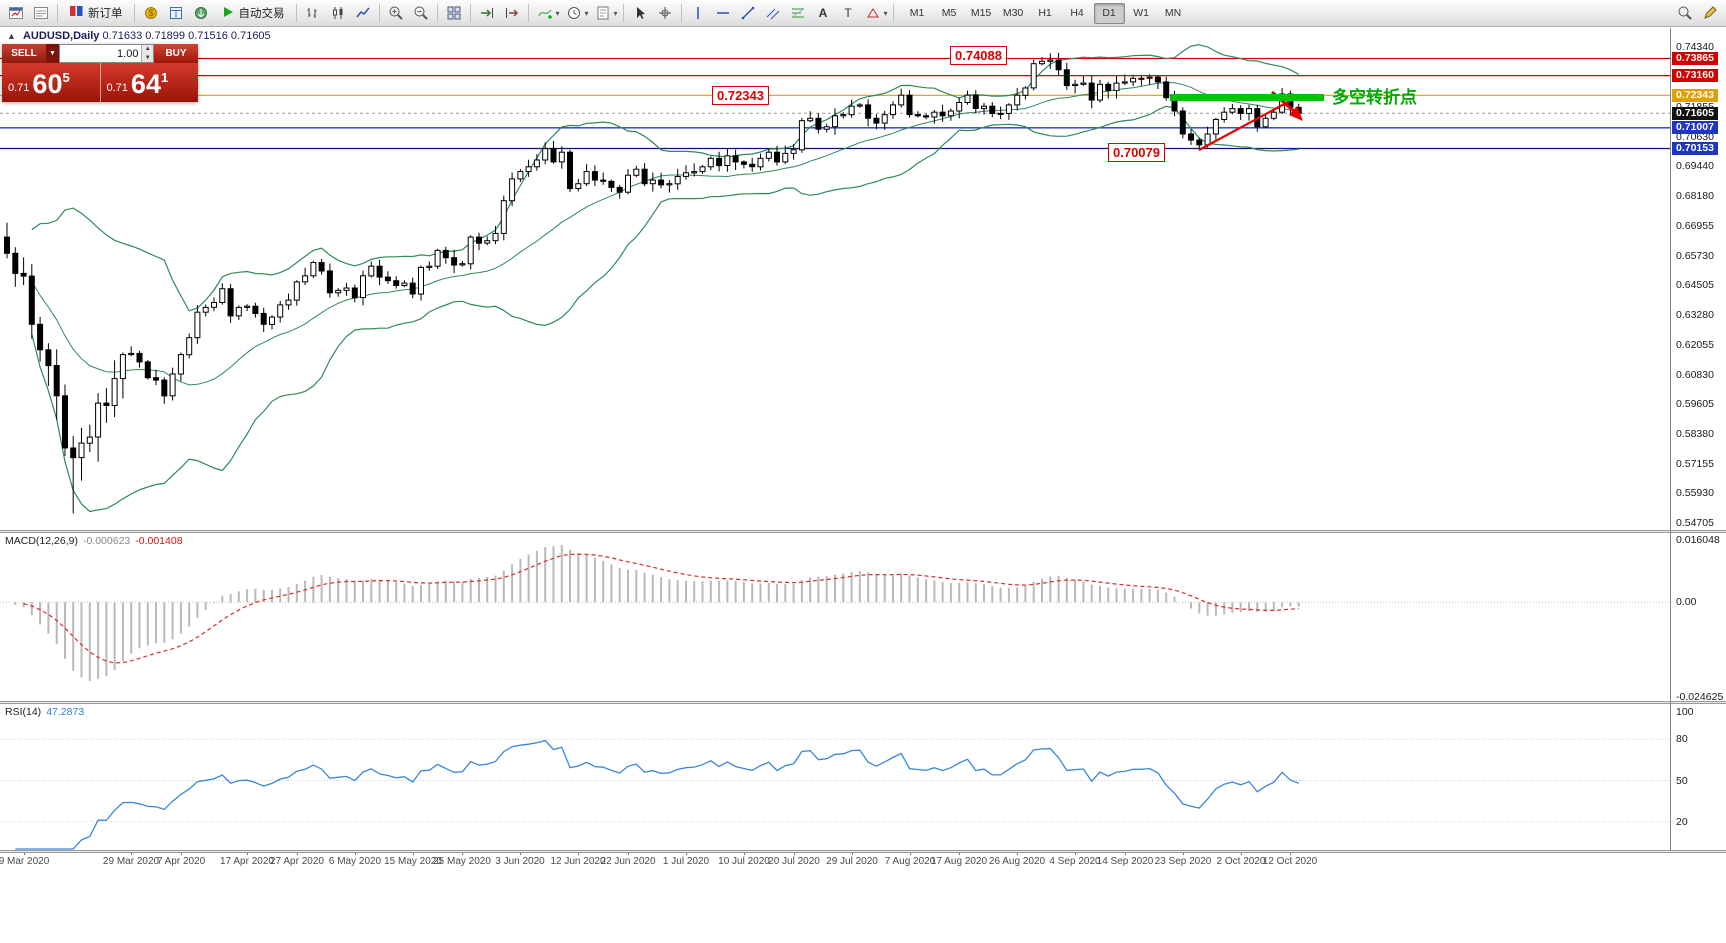 This screenshot has width=1726, height=943. Describe the element at coordinates (52, 53) in the screenshot. I see `order-type-dropdown: ▼` at that location.